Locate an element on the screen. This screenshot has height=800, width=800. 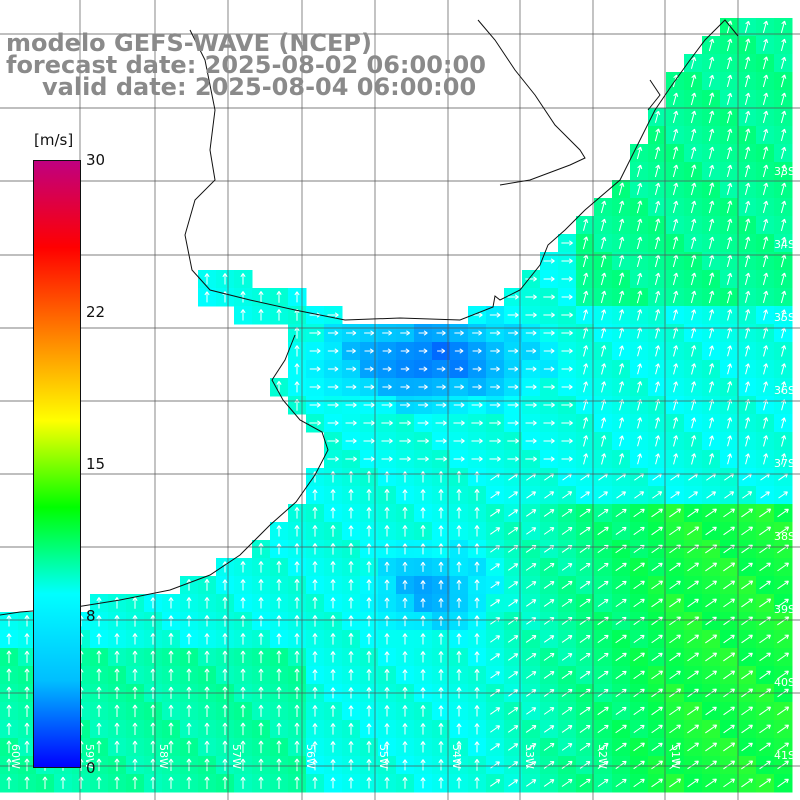
colorbar-unit: [m/s] is located at coordinates (54, 140).